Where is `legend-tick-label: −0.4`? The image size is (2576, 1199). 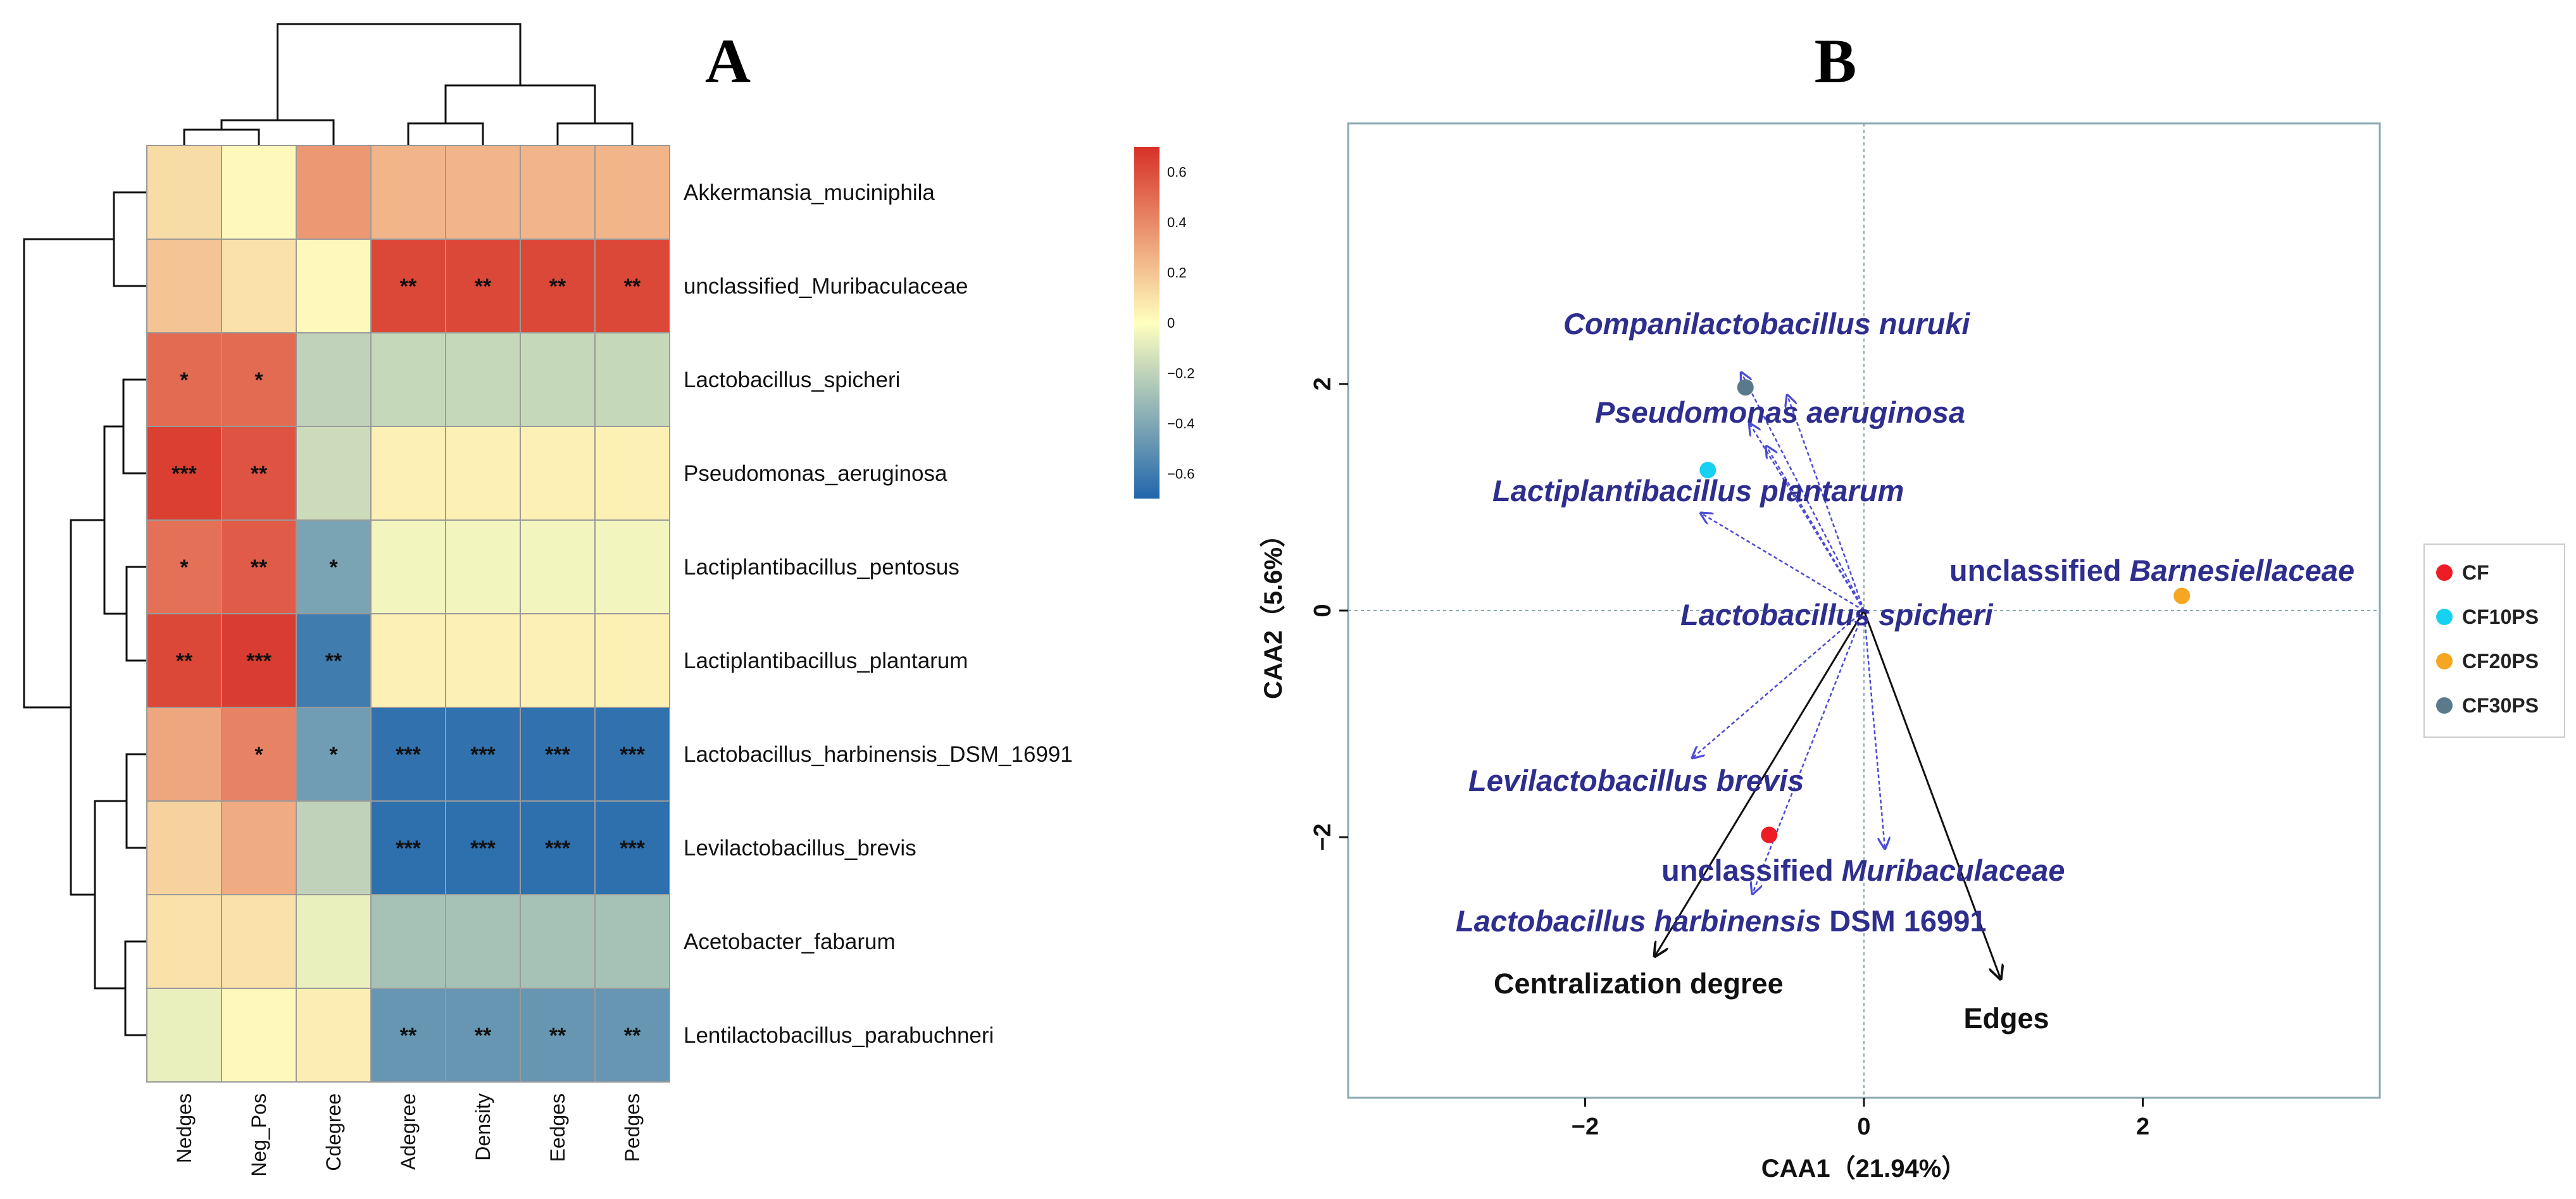 legend-tick-label: −0.4 is located at coordinates (1180, 424).